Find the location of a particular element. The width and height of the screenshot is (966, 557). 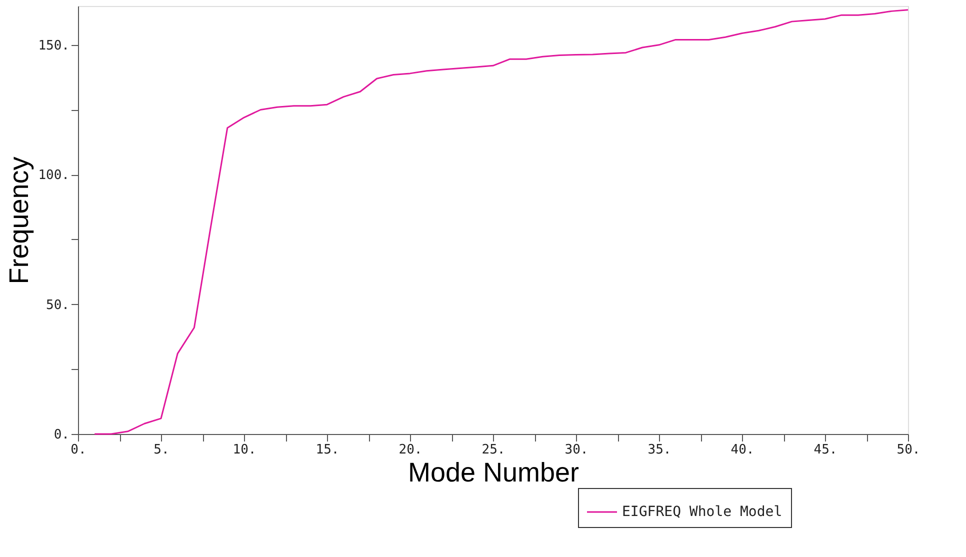

x-tick-label: 25. is located at coordinates (494, 450).